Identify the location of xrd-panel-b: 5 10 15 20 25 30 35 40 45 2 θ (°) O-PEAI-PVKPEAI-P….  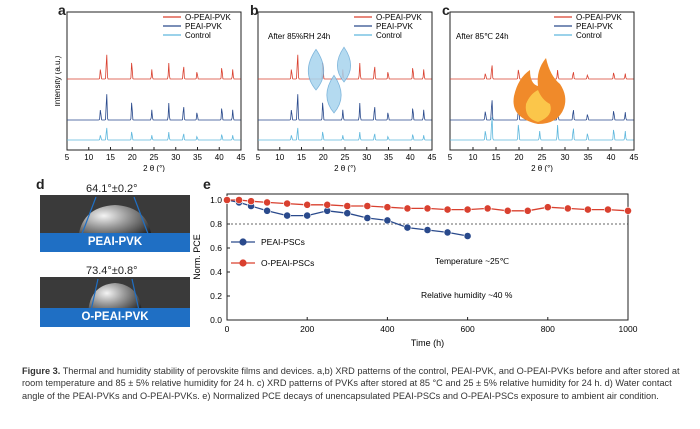
(346, 91).